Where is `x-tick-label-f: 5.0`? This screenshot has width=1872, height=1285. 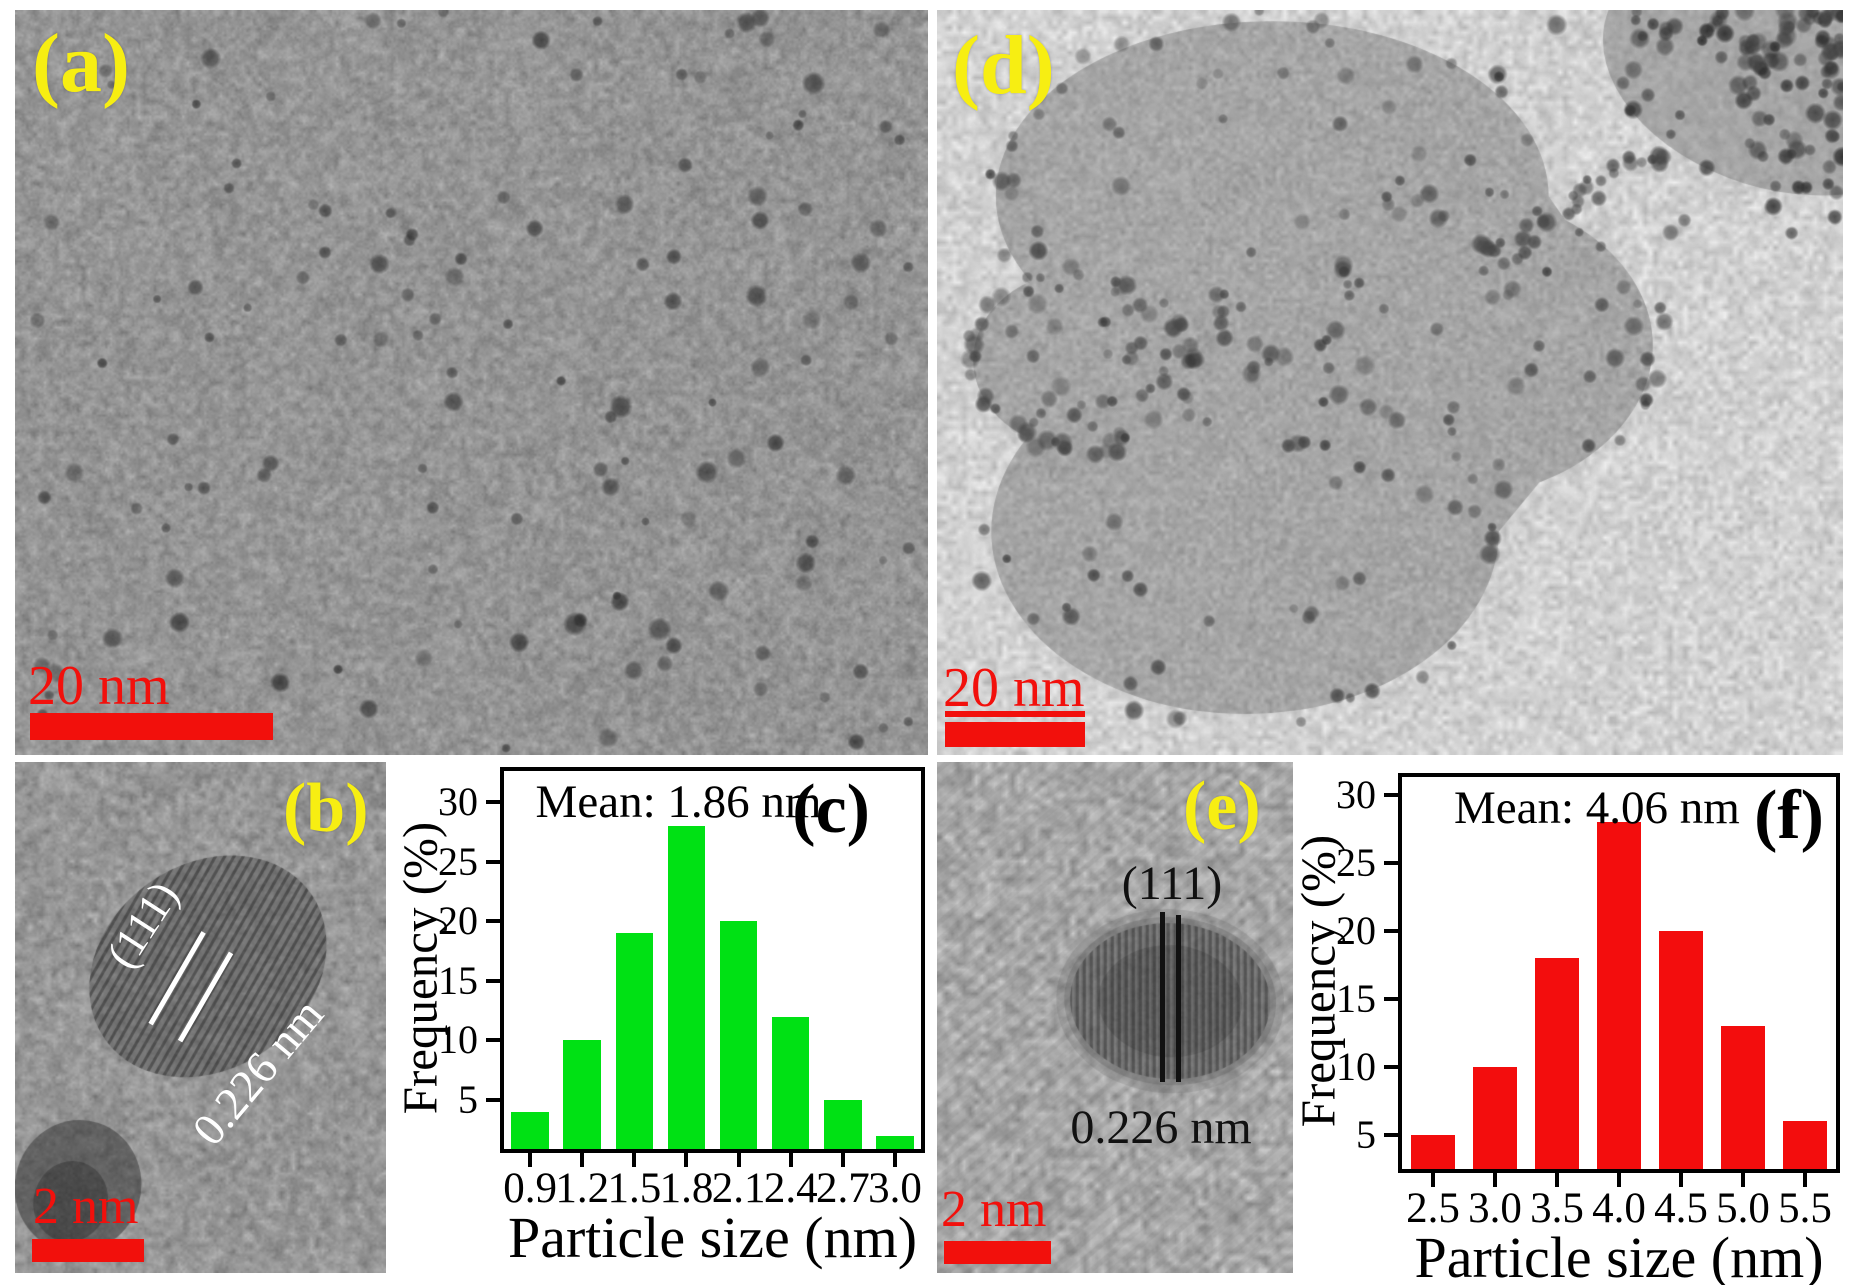 x-tick-label-f: 5.0 is located at coordinates (1743, 1208).